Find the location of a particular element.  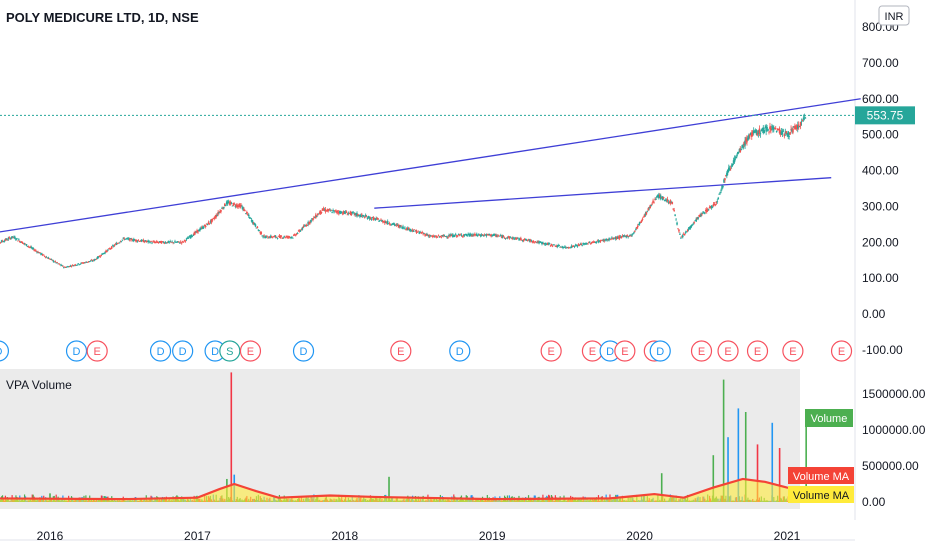

price-tick-label: 700.00 is located at coordinates (880, 63).